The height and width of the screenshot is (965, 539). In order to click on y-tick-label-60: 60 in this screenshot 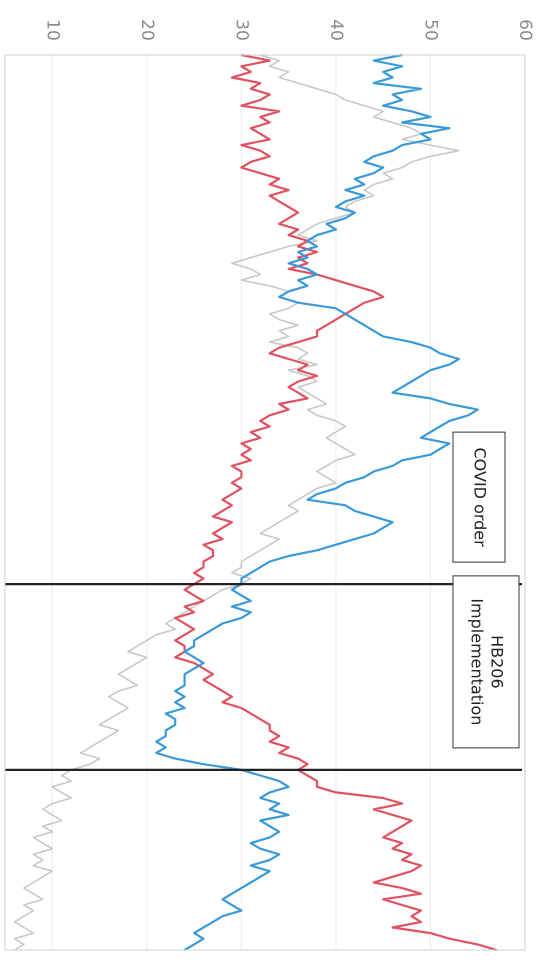, I will do `click(525, 30)`.